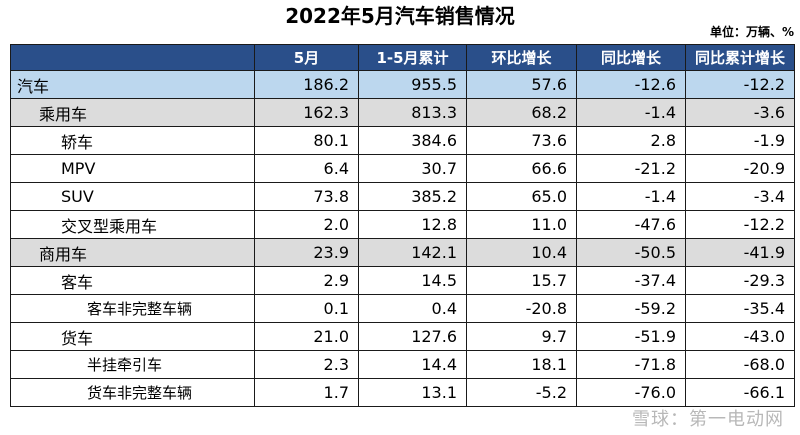 The width and height of the screenshot is (800, 435). I want to click on cell-value: 14.4, so click(412, 364).